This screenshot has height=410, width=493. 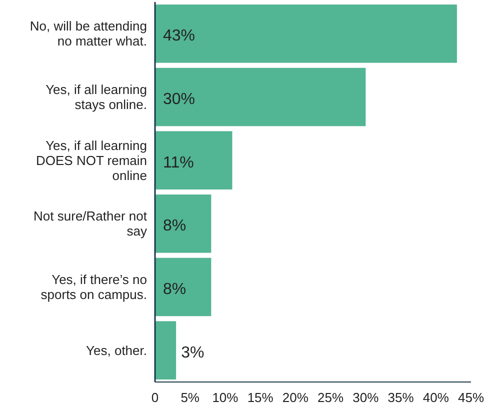 I want to click on x-tick-label: 25%, so click(x=331, y=397).